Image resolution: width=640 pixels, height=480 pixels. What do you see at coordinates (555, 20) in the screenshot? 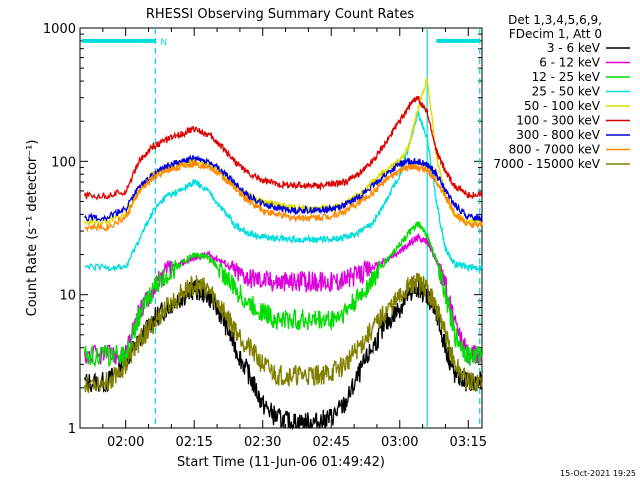
I see `legend-header: Det 1,3,4,5,6,9,` at bounding box center [555, 20].